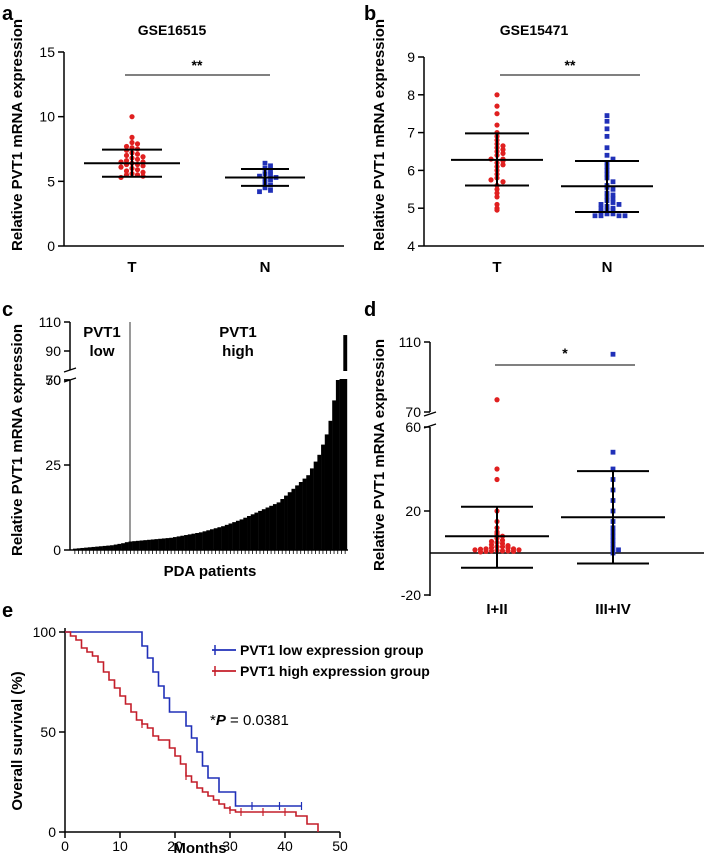 Image resolution: width=709 pixels, height=856 pixels. What do you see at coordinates (413, 511) in the screenshot?
I see `panel-d-lower-ytick-label: 20` at bounding box center [413, 511].